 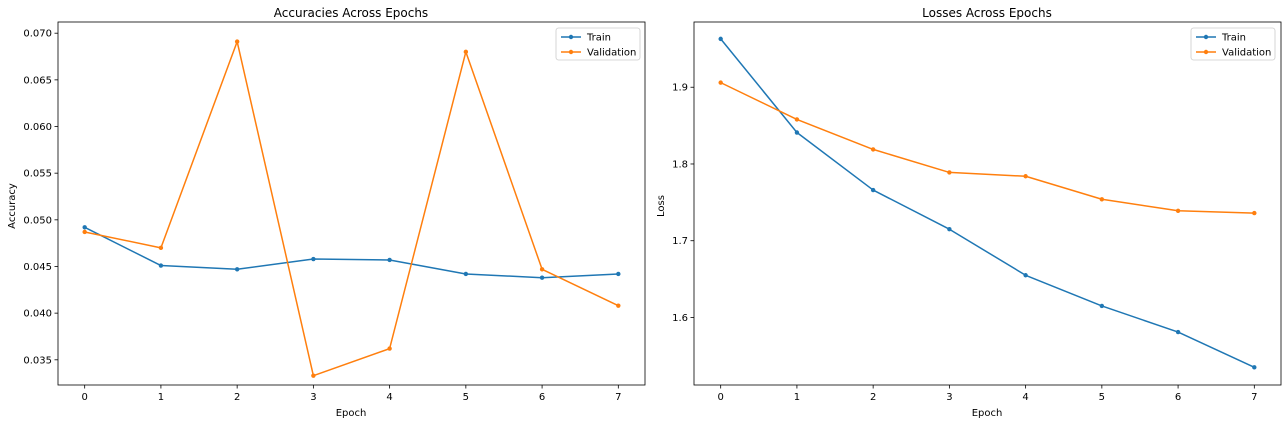 What do you see at coordinates (313, 397) in the screenshot?
I see `accuracy-chart-xtick-label: 3` at bounding box center [313, 397].